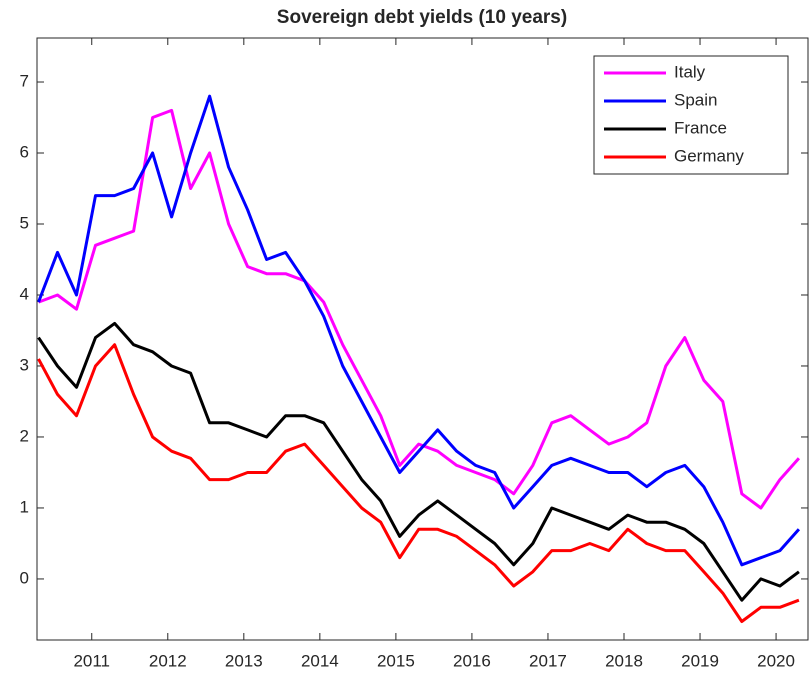 This screenshot has height=684, width=812. I want to click on x-tick-label: 2015, so click(396, 660).